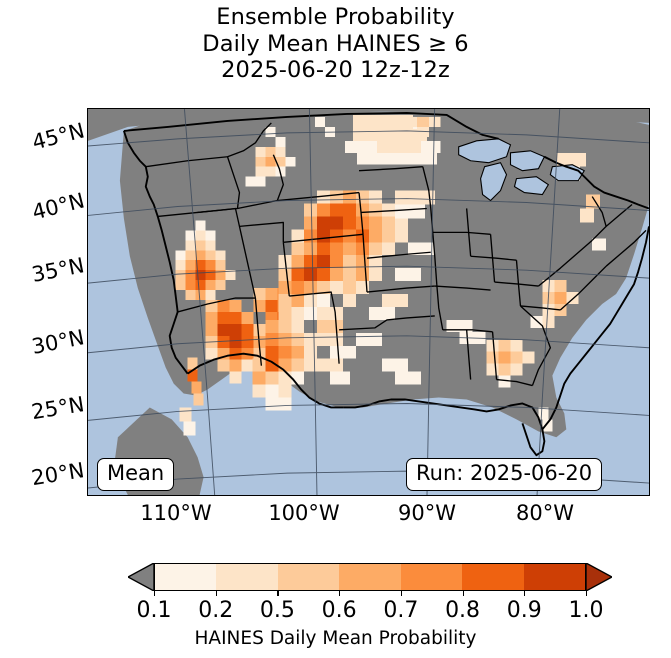 This screenshot has width=671, height=658. What do you see at coordinates (335, 70) in the screenshot?
I see `title-line-3: 2025-06-20 12z-12z` at bounding box center [335, 70].